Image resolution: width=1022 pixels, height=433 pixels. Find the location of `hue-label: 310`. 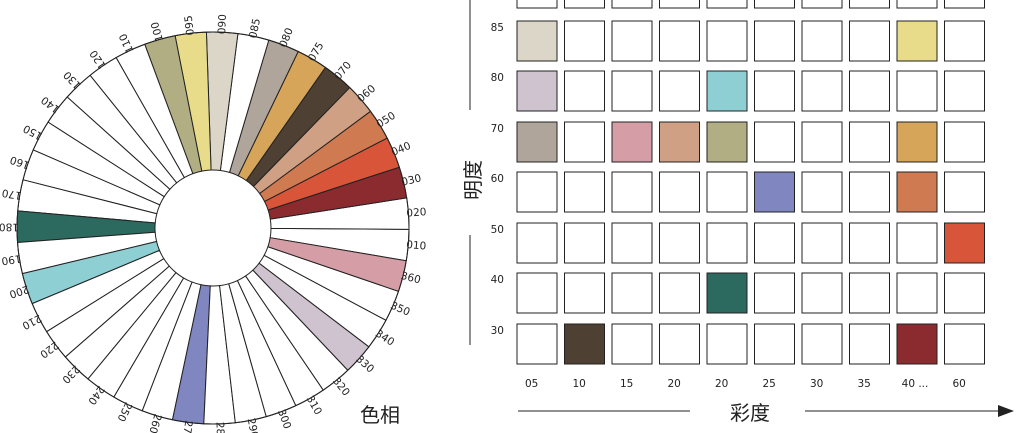

hue-label: 310 is located at coordinates (314, 405).